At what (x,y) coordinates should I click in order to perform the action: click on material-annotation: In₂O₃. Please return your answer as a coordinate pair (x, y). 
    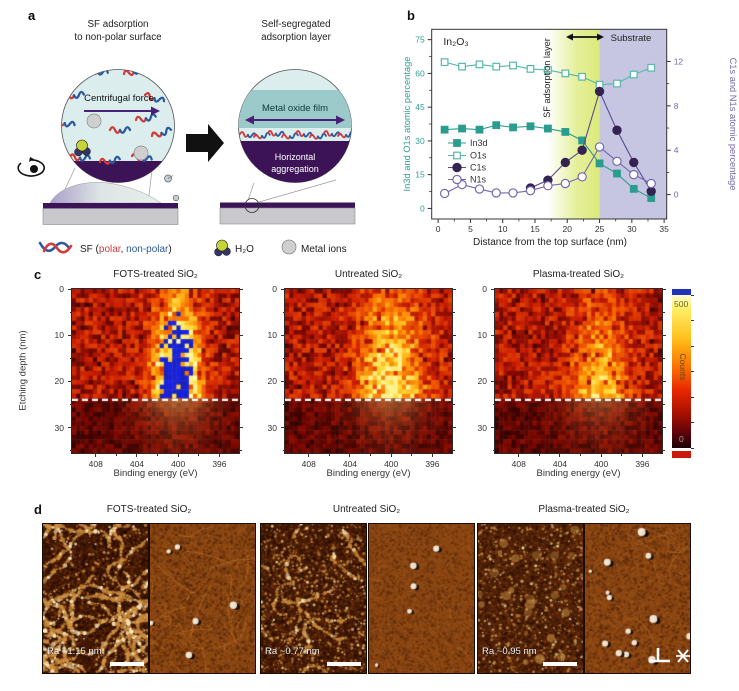
    Looking at the image, I should click on (455, 42).